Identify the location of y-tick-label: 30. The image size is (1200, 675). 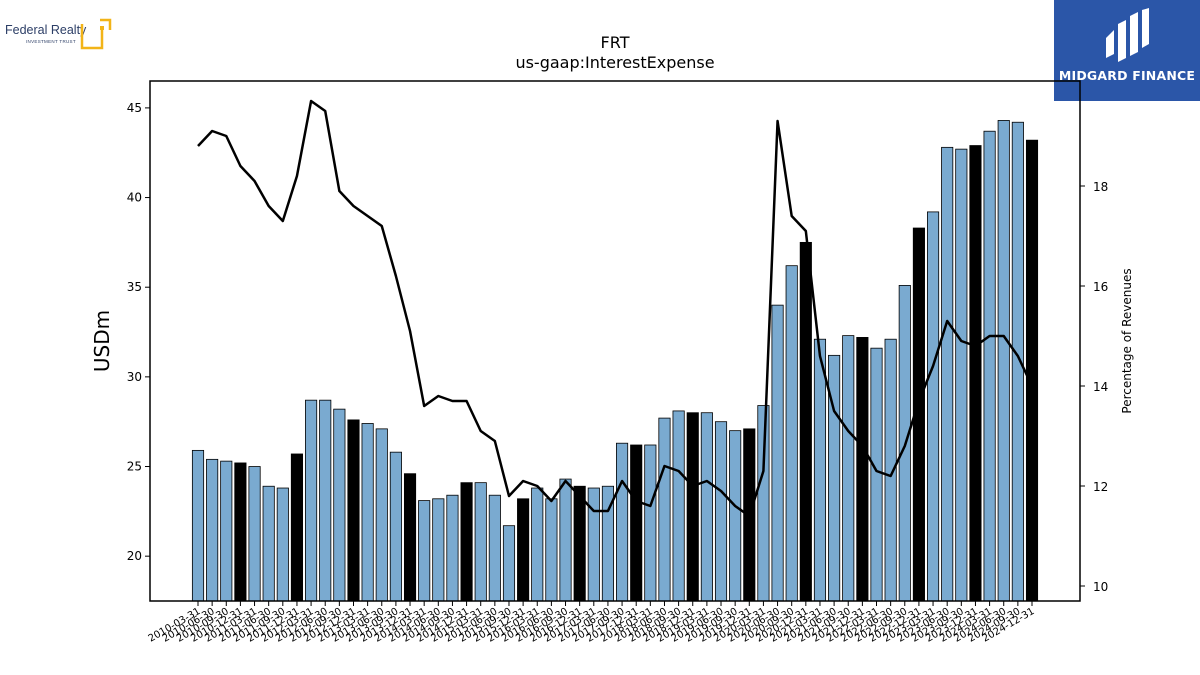
(134, 377).